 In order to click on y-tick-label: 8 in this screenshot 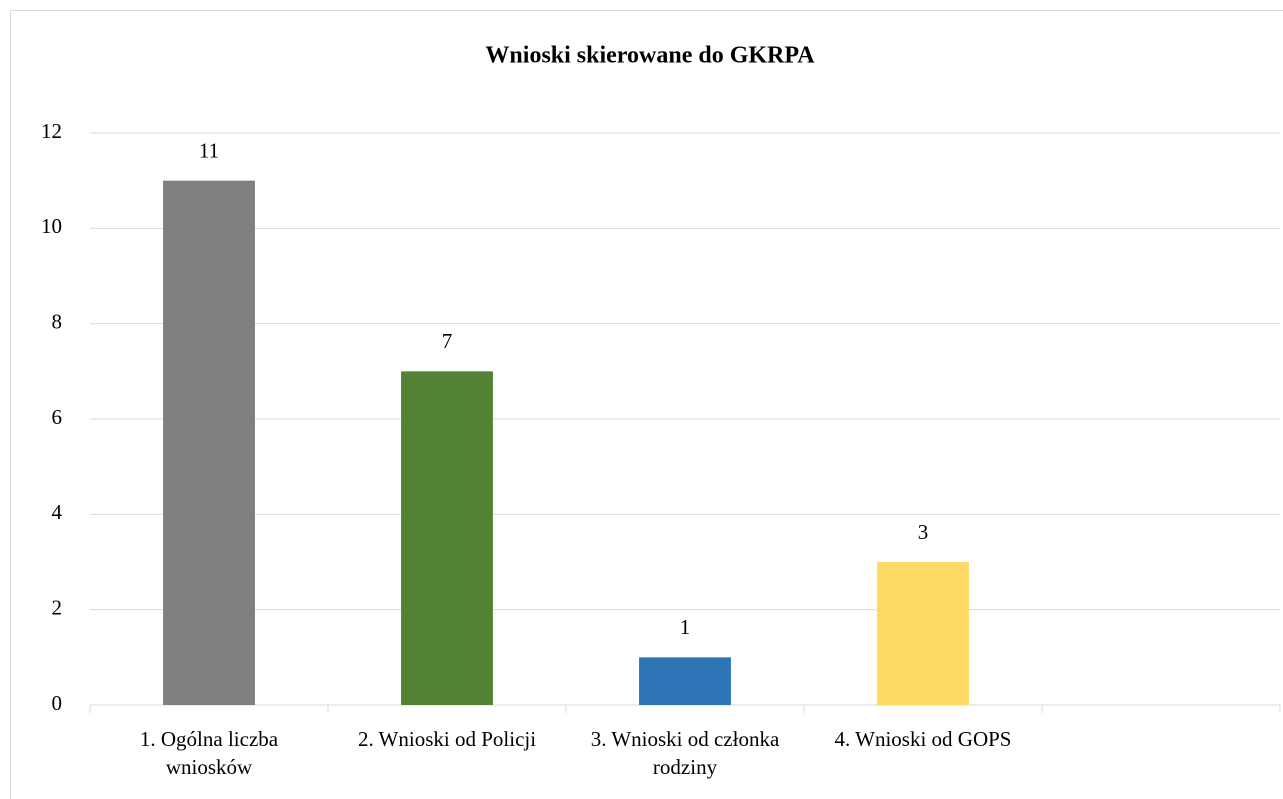, I will do `click(57, 321)`.